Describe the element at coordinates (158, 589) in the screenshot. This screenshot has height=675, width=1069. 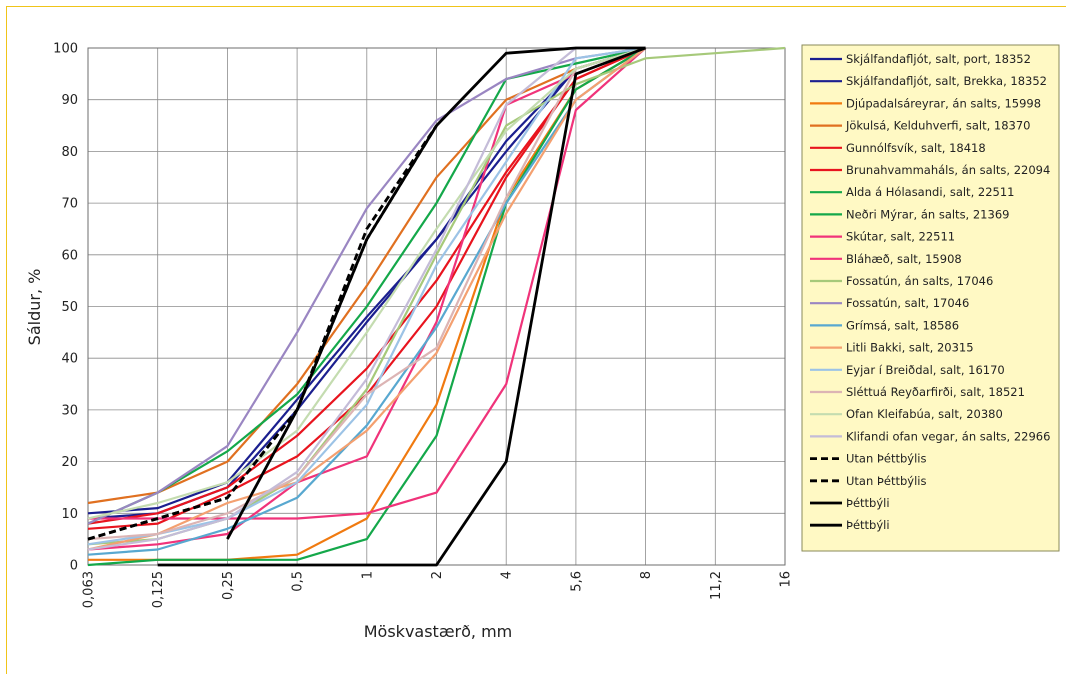
I see `x-tick-label: 0,125` at that location.